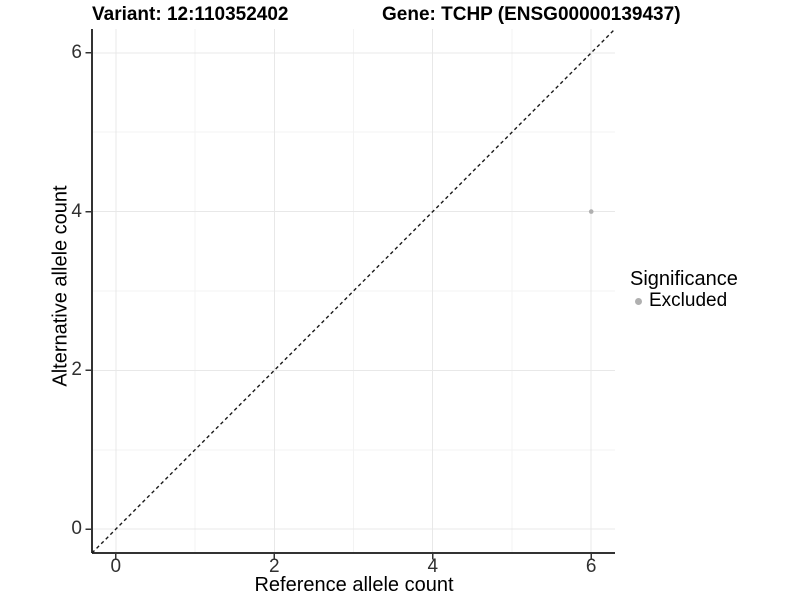 Image resolution: width=800 pixels, height=600 pixels. What do you see at coordinates (76, 52) in the screenshot?
I see `y-tick-label: 6` at bounding box center [76, 52].